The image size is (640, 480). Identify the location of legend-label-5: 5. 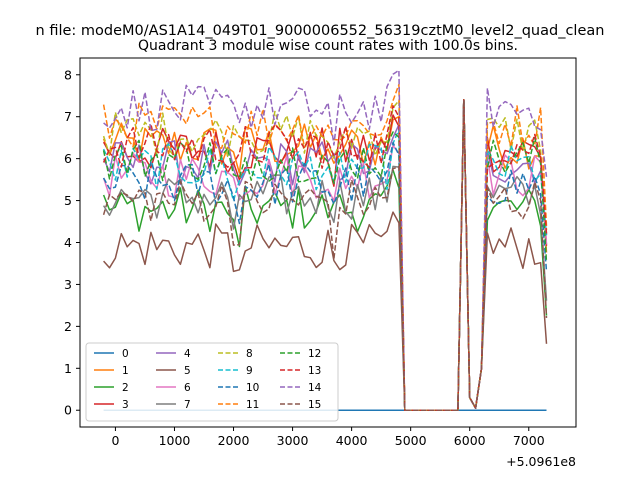
(187, 371).